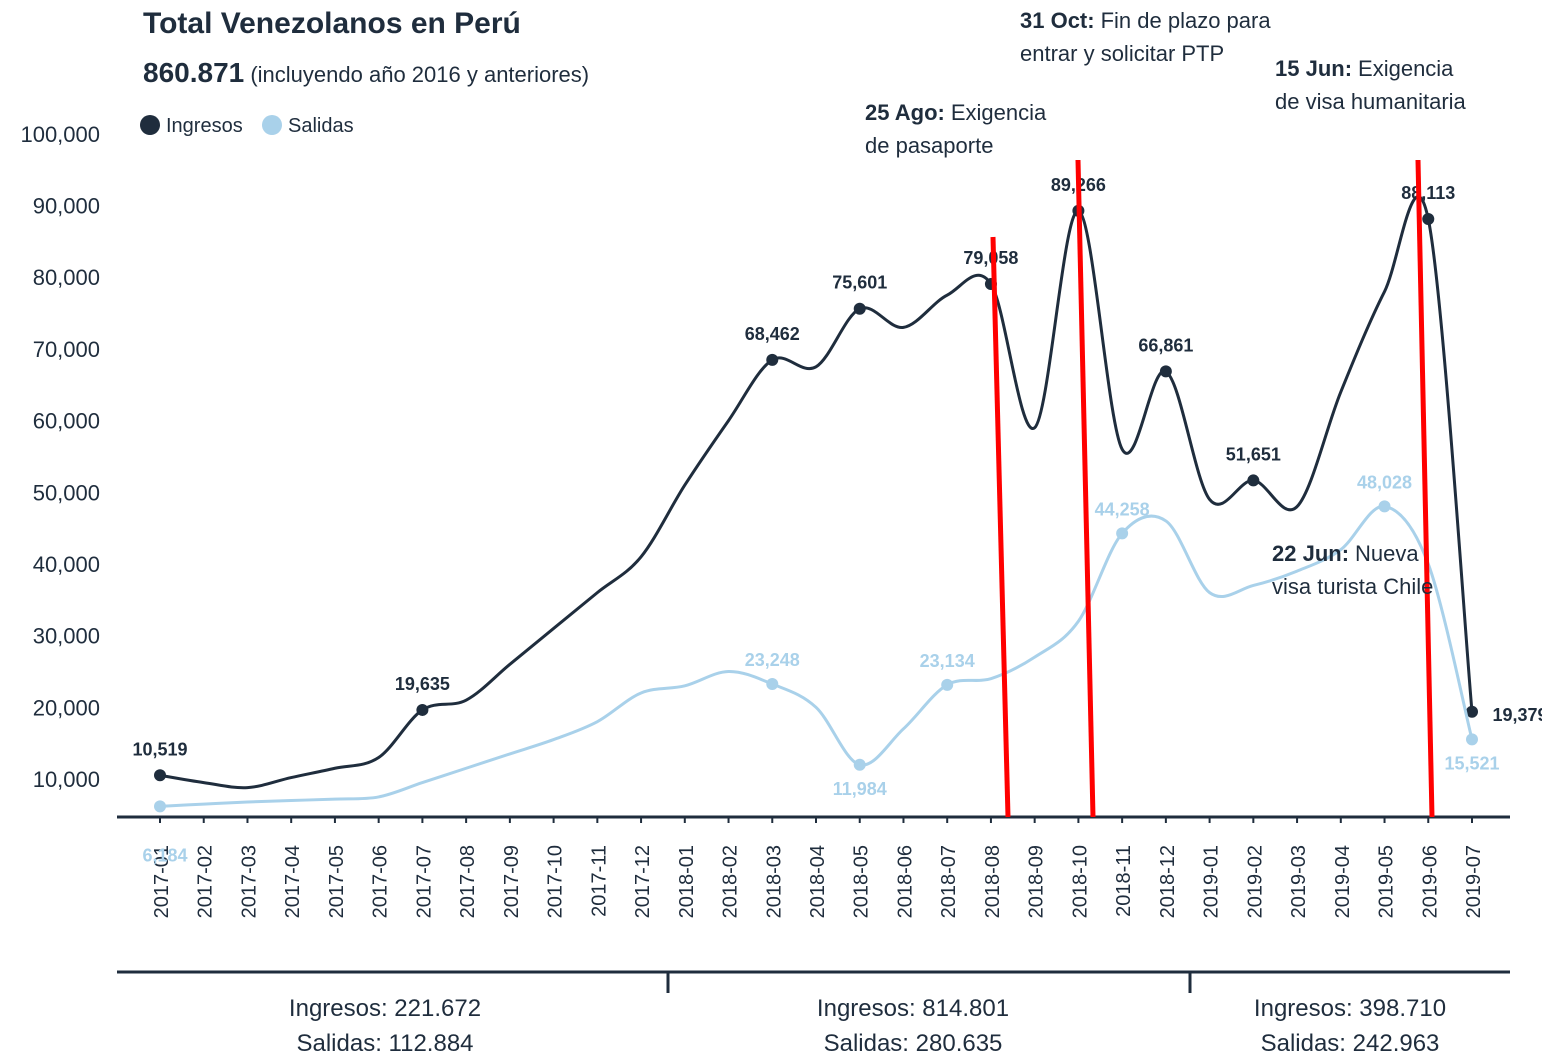  Describe the element at coordinates (66, 206) in the screenshot. I see `y-tick-label: 90,000` at that location.